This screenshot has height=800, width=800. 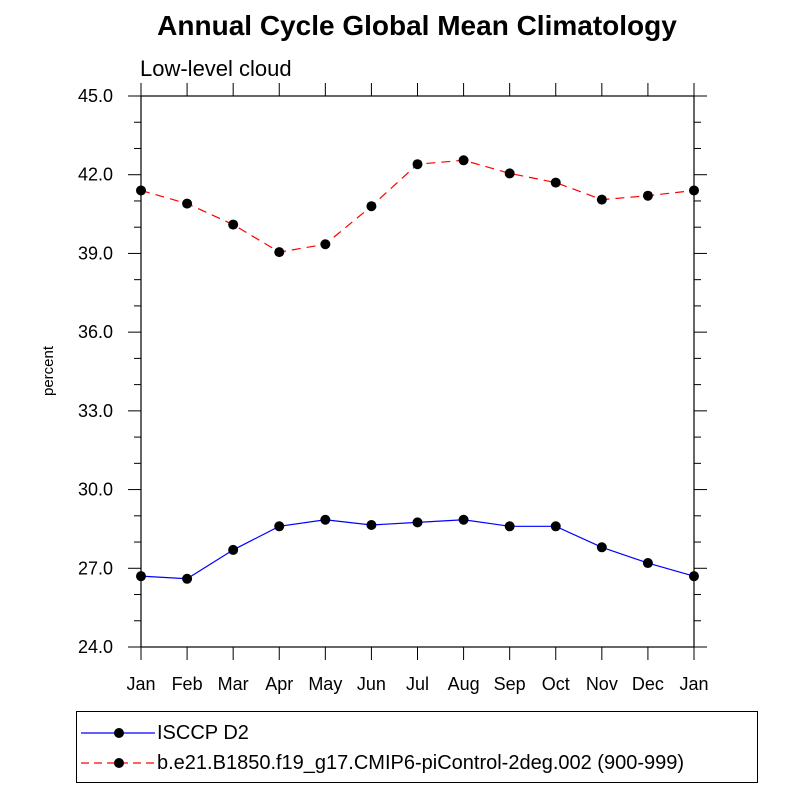 I want to click on y-tick-label: 30.0, so click(x=95, y=490).